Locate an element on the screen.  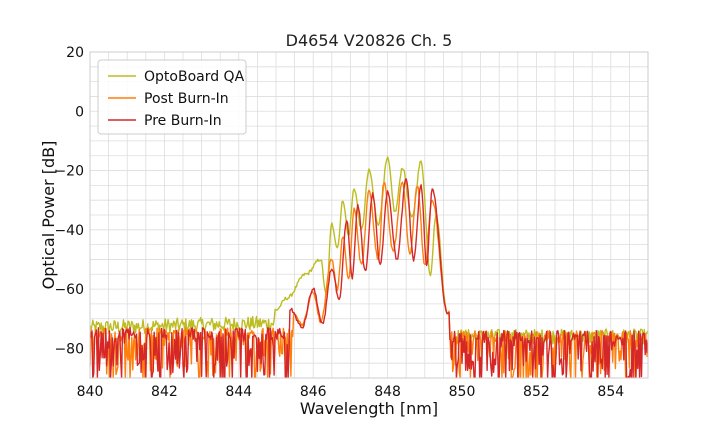
y-tick-label: −20 is located at coordinates (69, 172).